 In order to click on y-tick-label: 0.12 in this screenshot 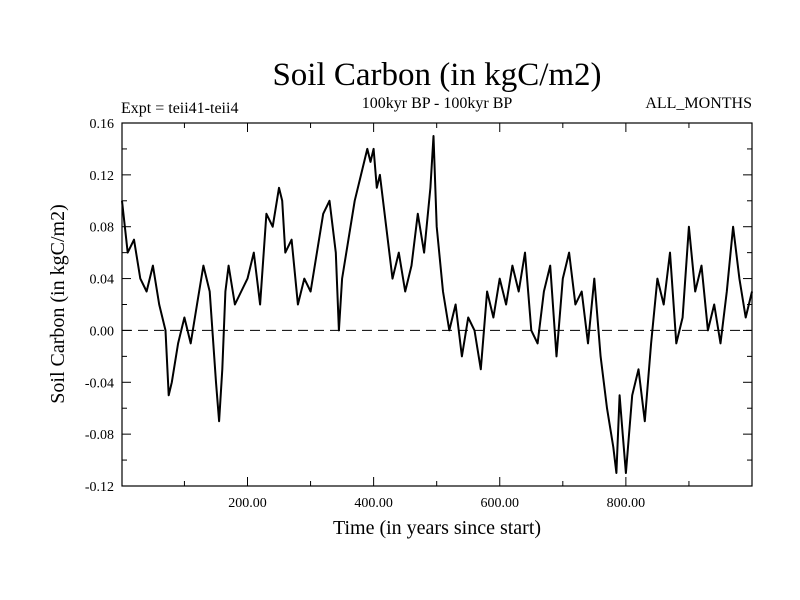, I will do `click(102, 176)`.